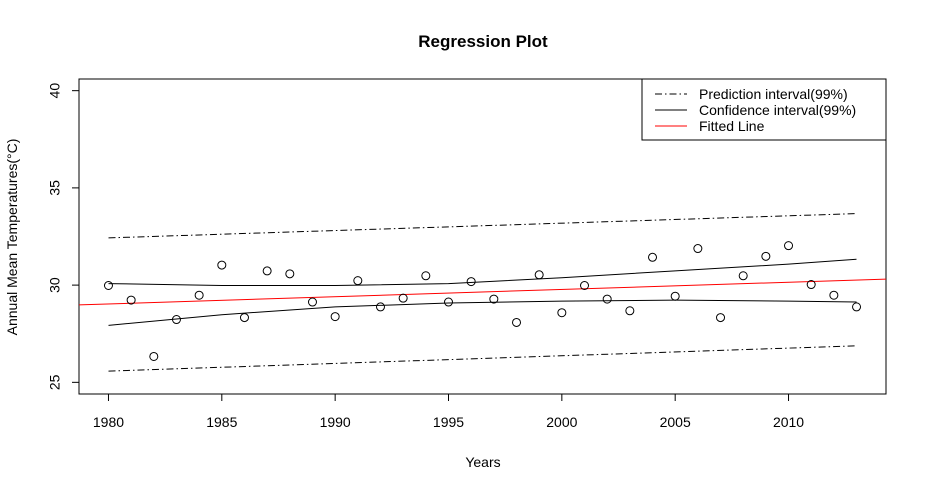  I want to click on y-tick-label: 35, so click(55, 188).